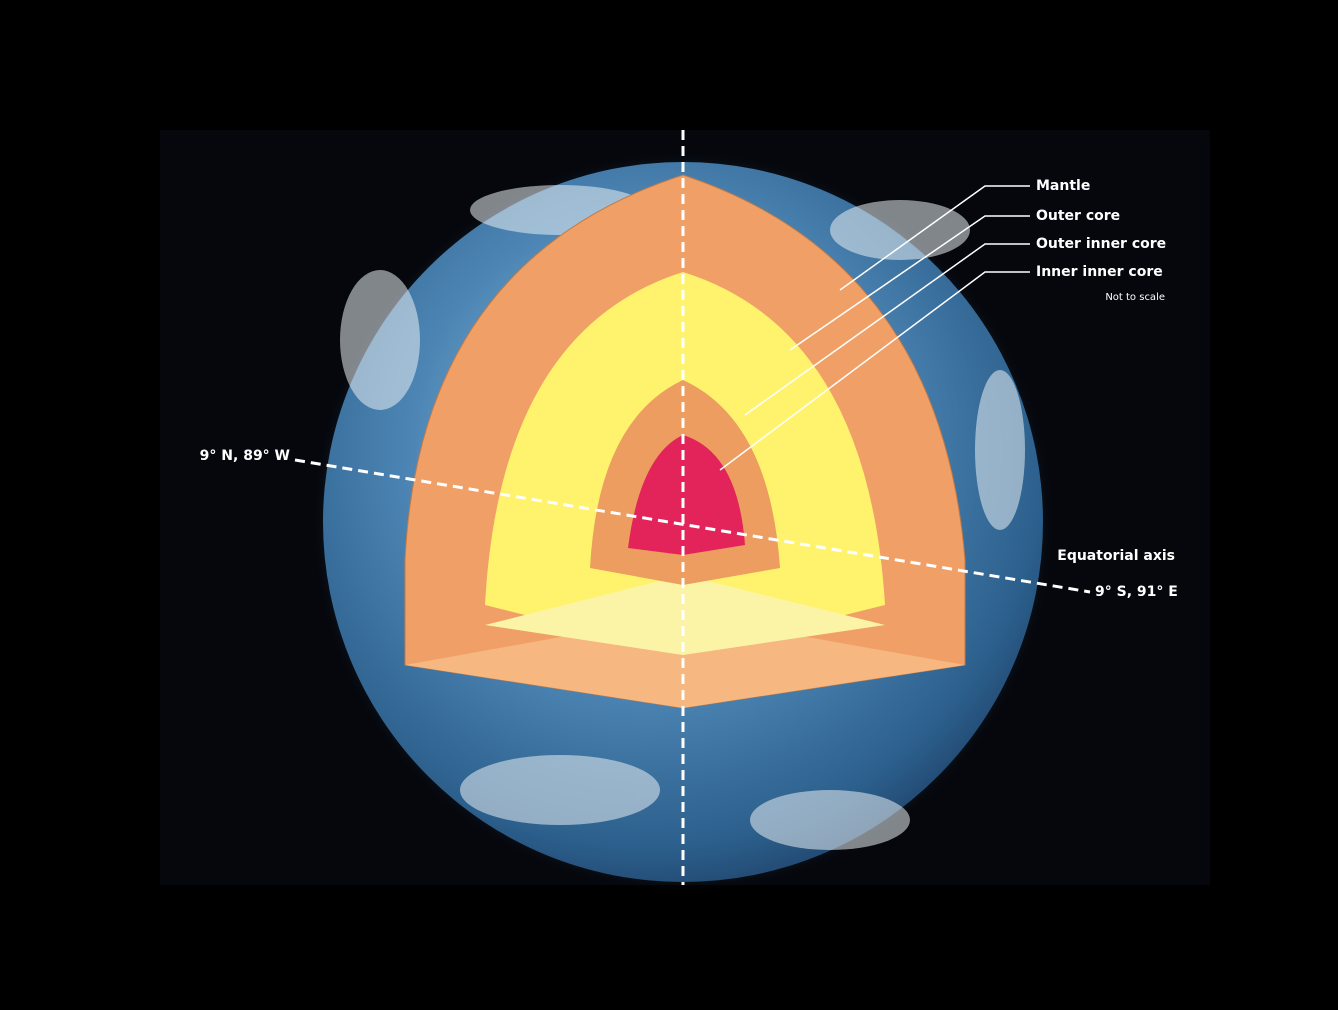 This screenshot has width=1338, height=1010. I want to click on layer-label: Inner inner core, so click(1099, 272).